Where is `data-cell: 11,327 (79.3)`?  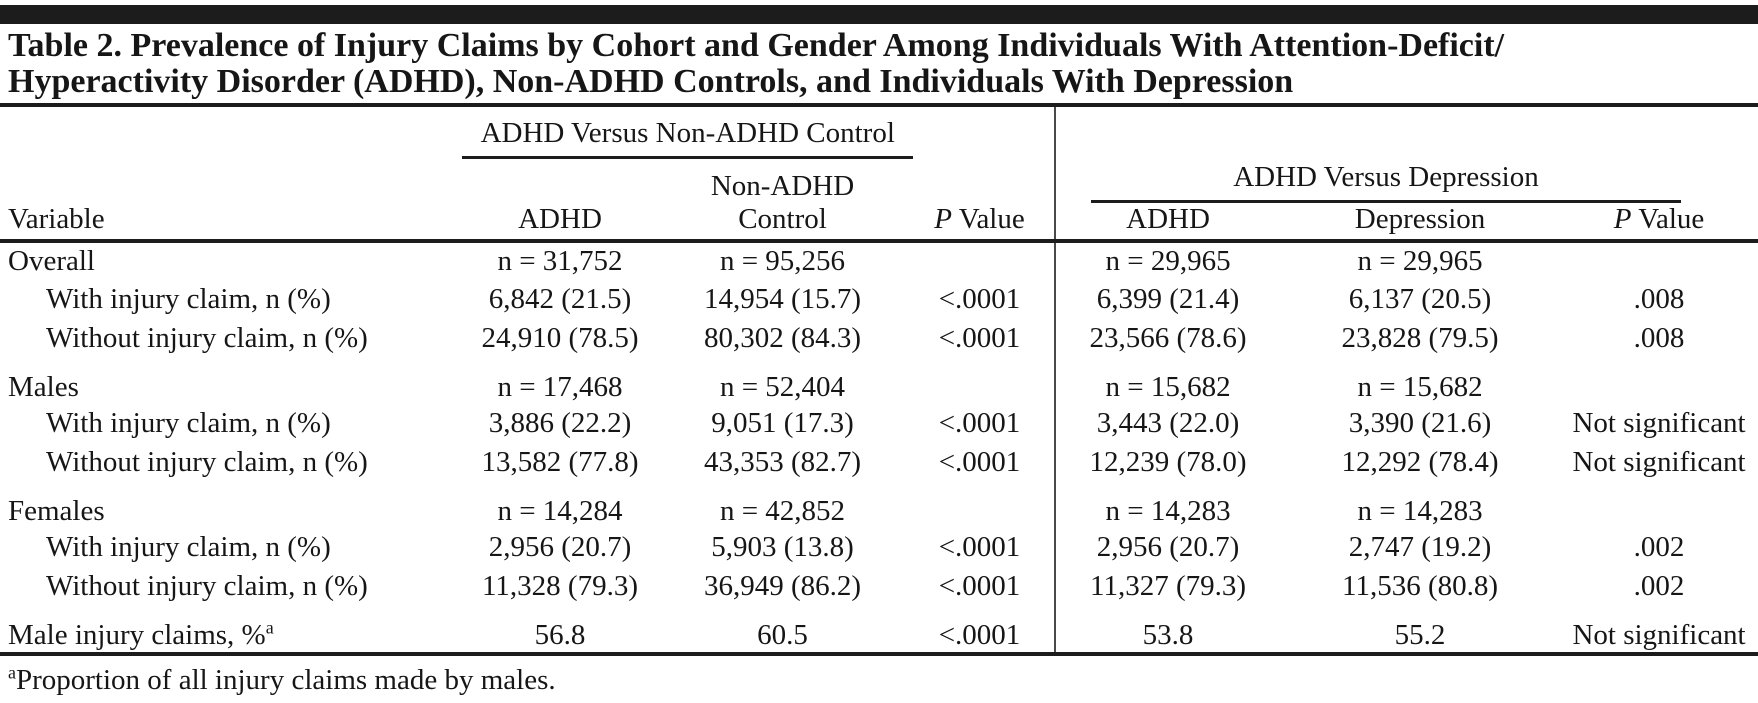
data-cell: 11,327 (79.3) is located at coordinates (1167, 586).